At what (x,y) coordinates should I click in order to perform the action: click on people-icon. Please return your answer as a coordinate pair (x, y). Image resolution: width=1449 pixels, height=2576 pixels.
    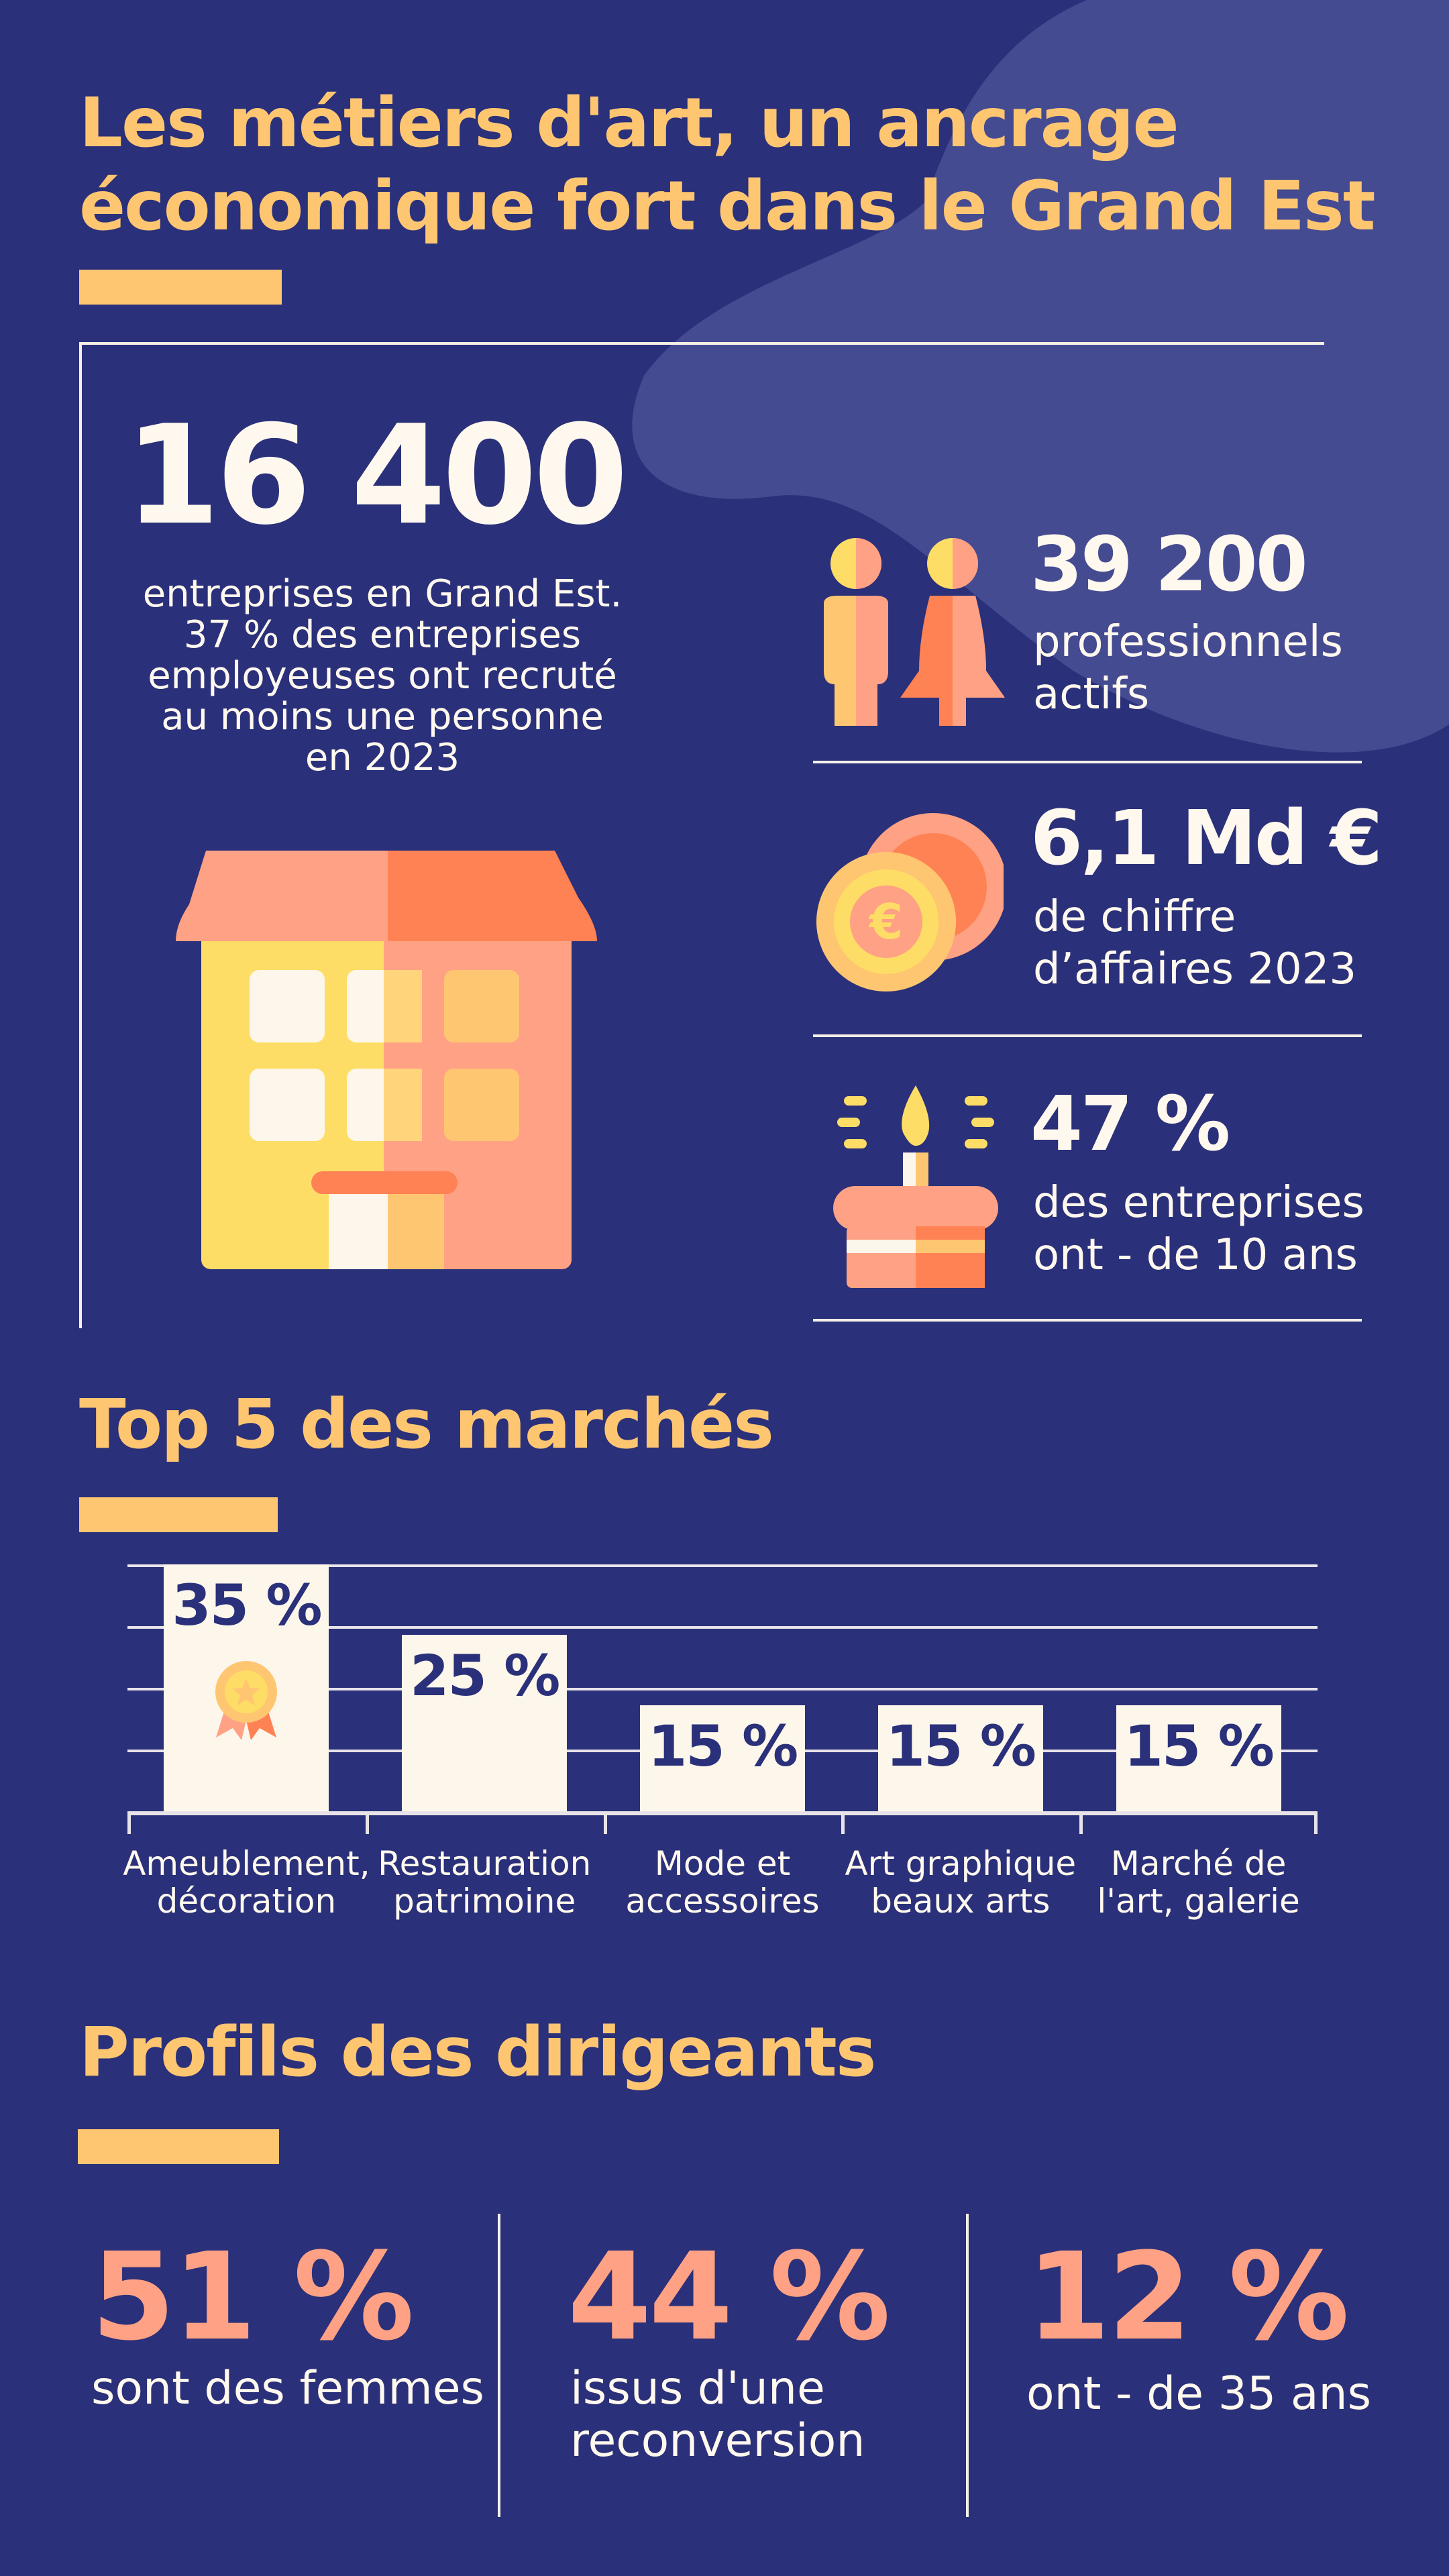
    Looking at the image, I should click on (914, 632).